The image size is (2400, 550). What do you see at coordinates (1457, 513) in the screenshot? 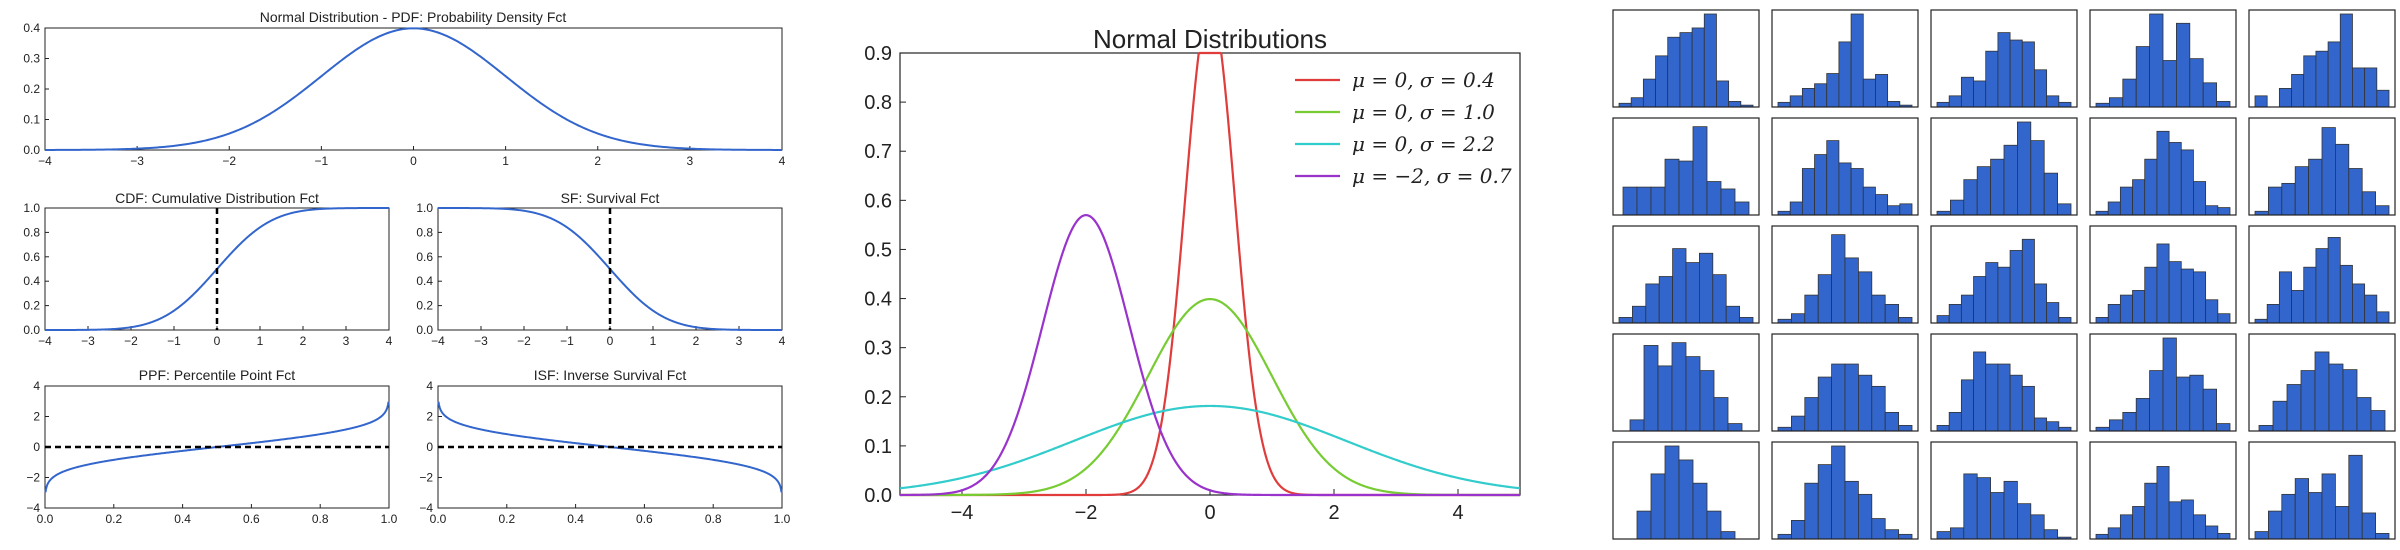
I see `nd-xtick-label: 4` at bounding box center [1457, 513].